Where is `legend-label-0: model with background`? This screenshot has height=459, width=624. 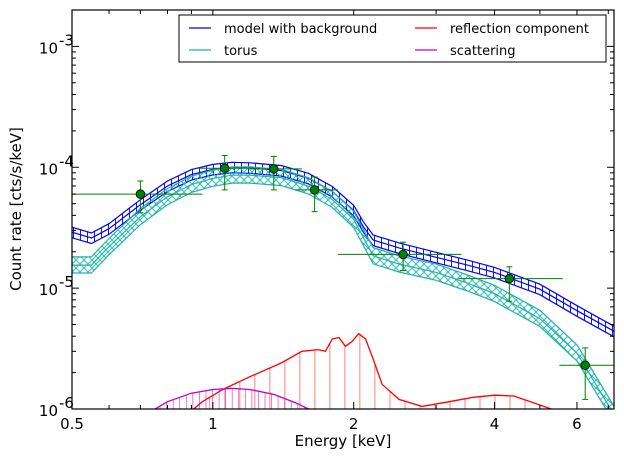
legend-label-0: model with background is located at coordinates (300, 29).